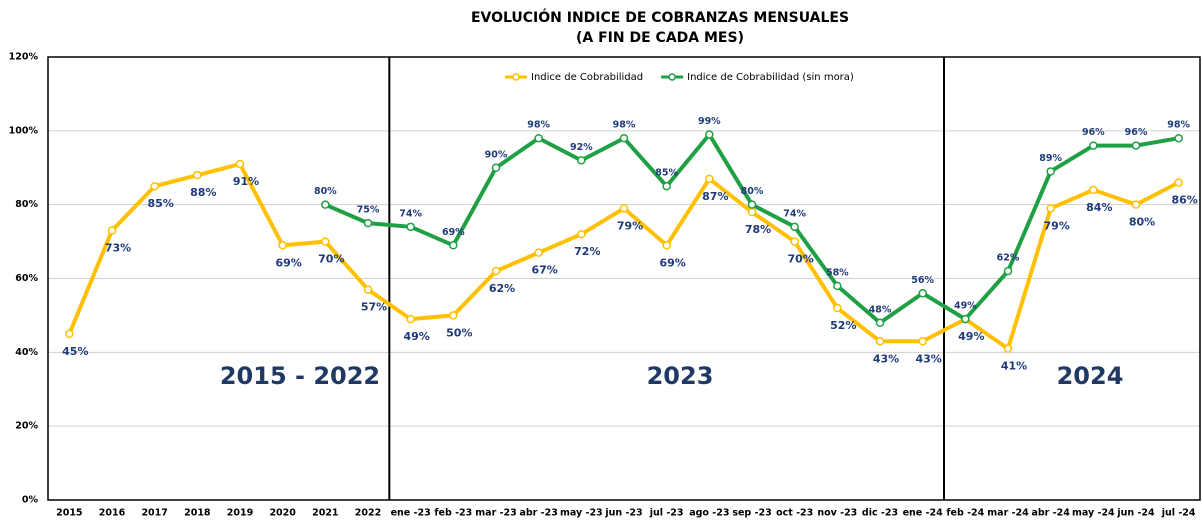 The width and height of the screenshot is (1202, 520). What do you see at coordinates (680, 376) in the screenshot?
I see `section-label: 2023` at bounding box center [680, 376].